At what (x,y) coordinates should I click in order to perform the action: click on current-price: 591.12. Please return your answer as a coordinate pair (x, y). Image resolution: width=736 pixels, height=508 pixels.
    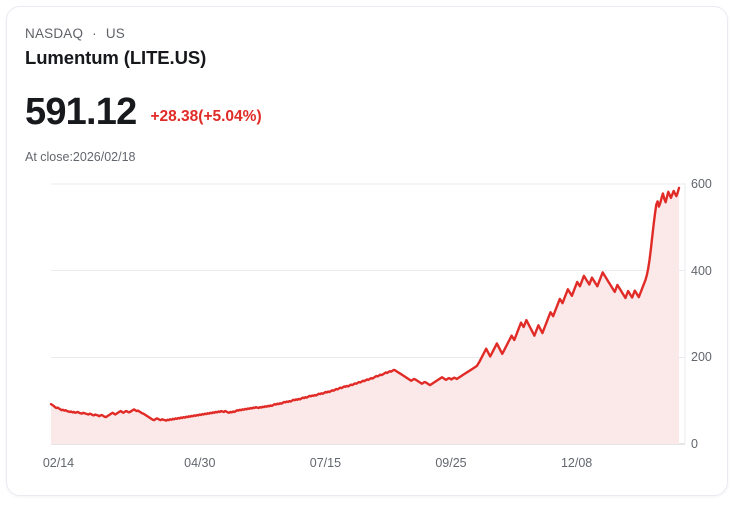
    Looking at the image, I should click on (81, 112).